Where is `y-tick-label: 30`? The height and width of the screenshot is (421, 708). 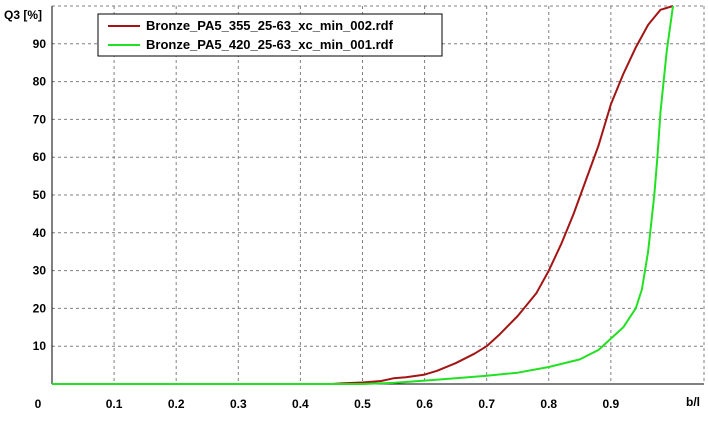 y-tick-label: 30 is located at coordinates (40, 271).